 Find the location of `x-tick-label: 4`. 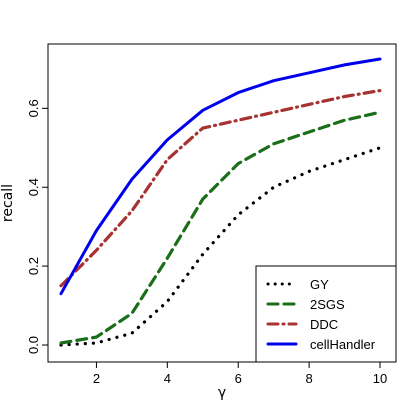

x-tick-label: 4 is located at coordinates (167, 378).